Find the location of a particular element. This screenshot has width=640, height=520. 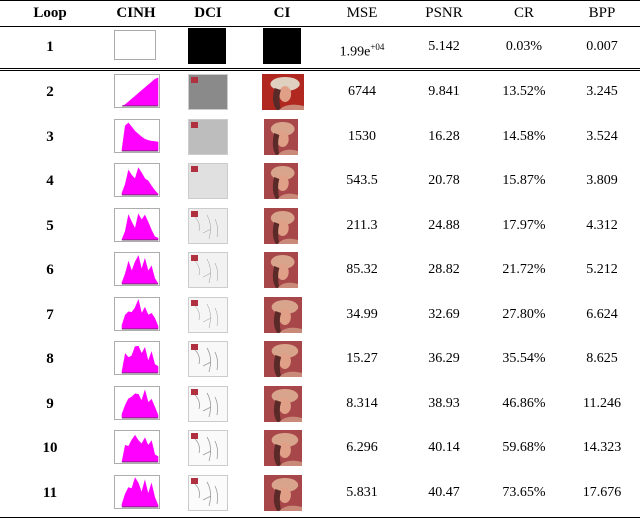

top-rule is located at coordinates (320, 0).